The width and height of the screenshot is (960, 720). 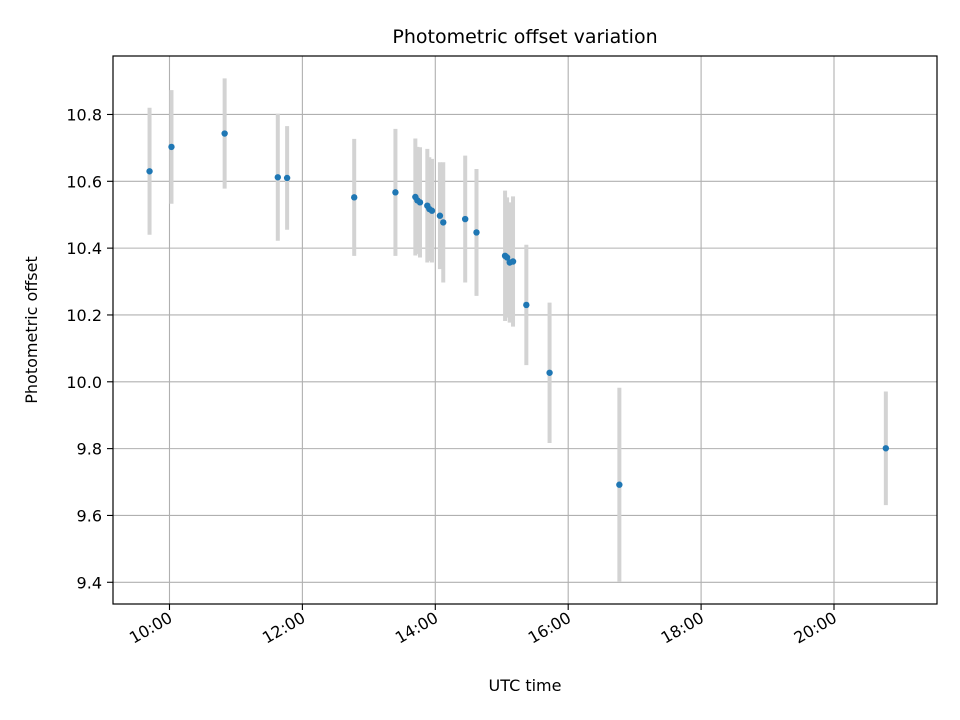 I want to click on y-tick-label: 9.8, so click(x=89, y=449).